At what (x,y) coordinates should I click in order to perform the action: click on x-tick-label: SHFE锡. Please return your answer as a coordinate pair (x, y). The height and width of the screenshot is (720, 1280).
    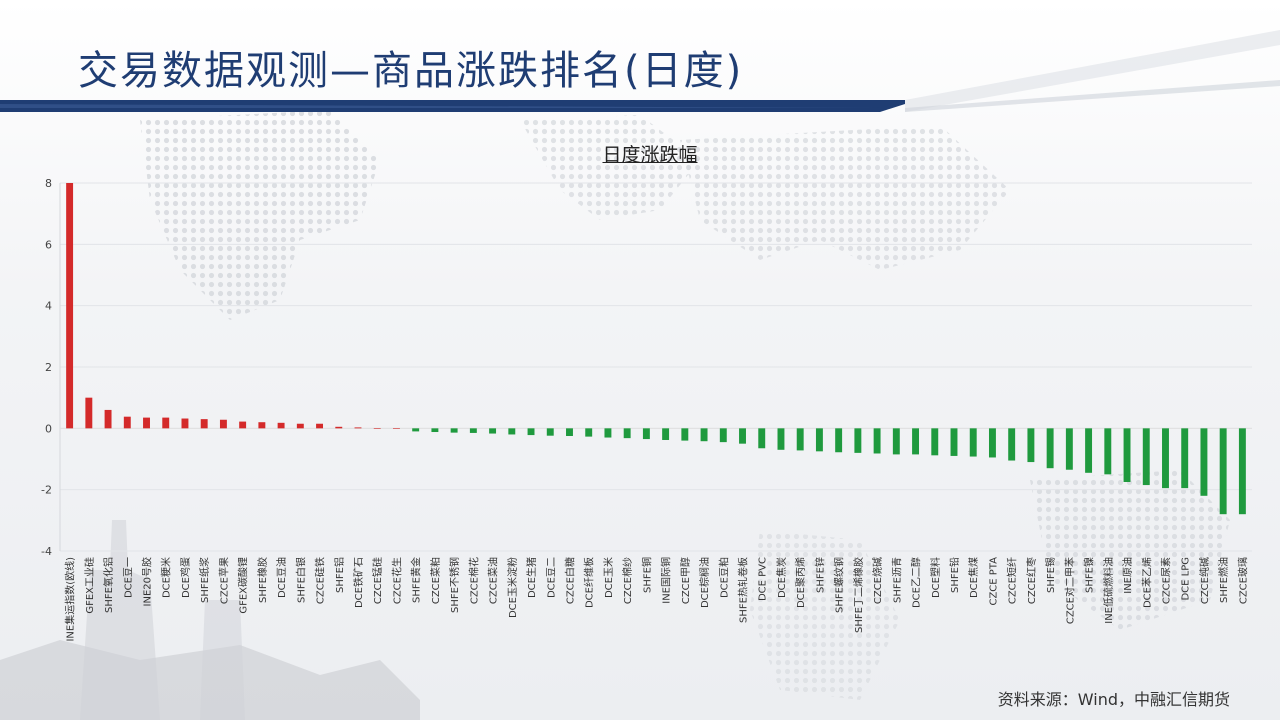
    Looking at the image, I should click on (1050, 575).